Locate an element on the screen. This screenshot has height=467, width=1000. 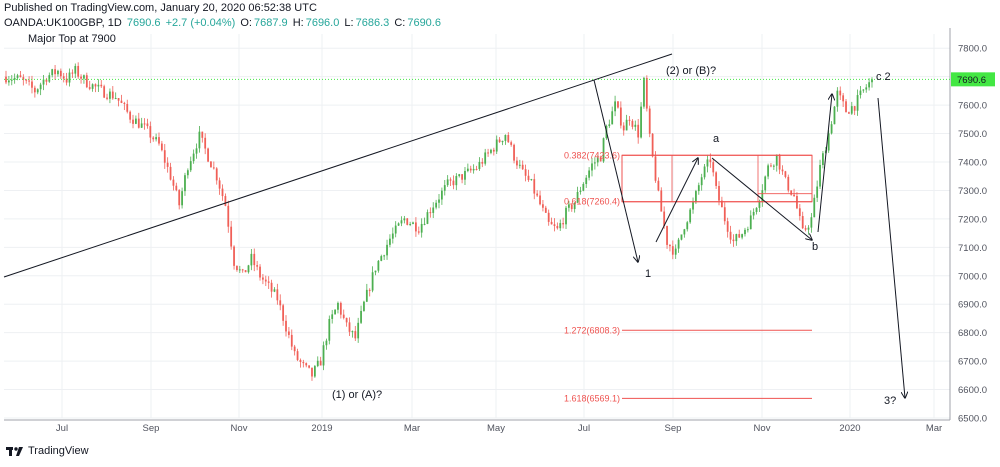
low-value: 7686.3 is located at coordinates (372, 23).